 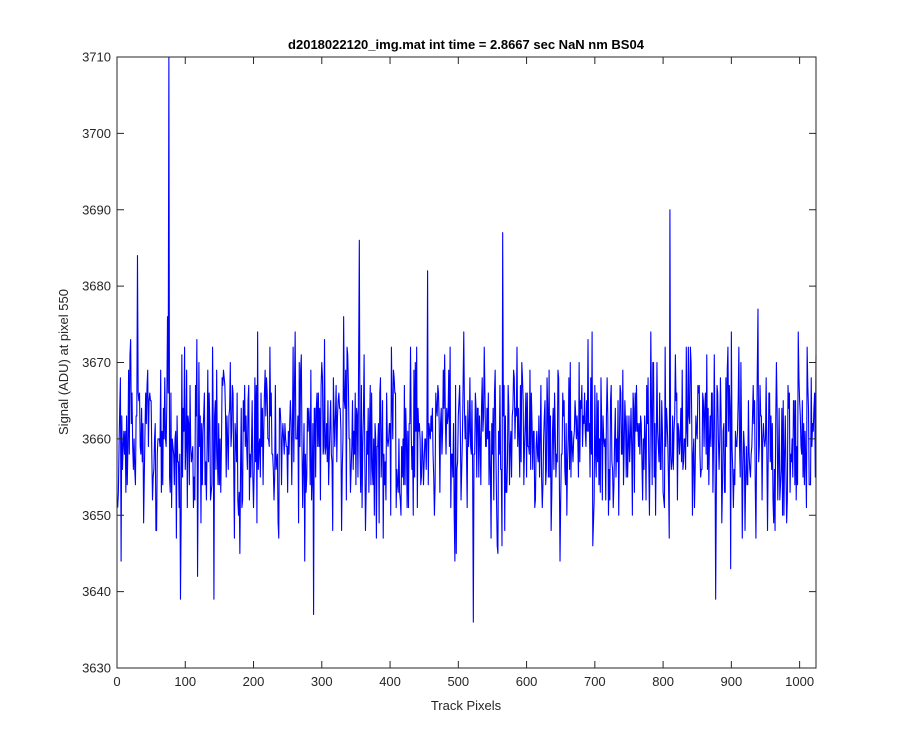 I want to click on x-tick-label: 200, so click(x=254, y=681).